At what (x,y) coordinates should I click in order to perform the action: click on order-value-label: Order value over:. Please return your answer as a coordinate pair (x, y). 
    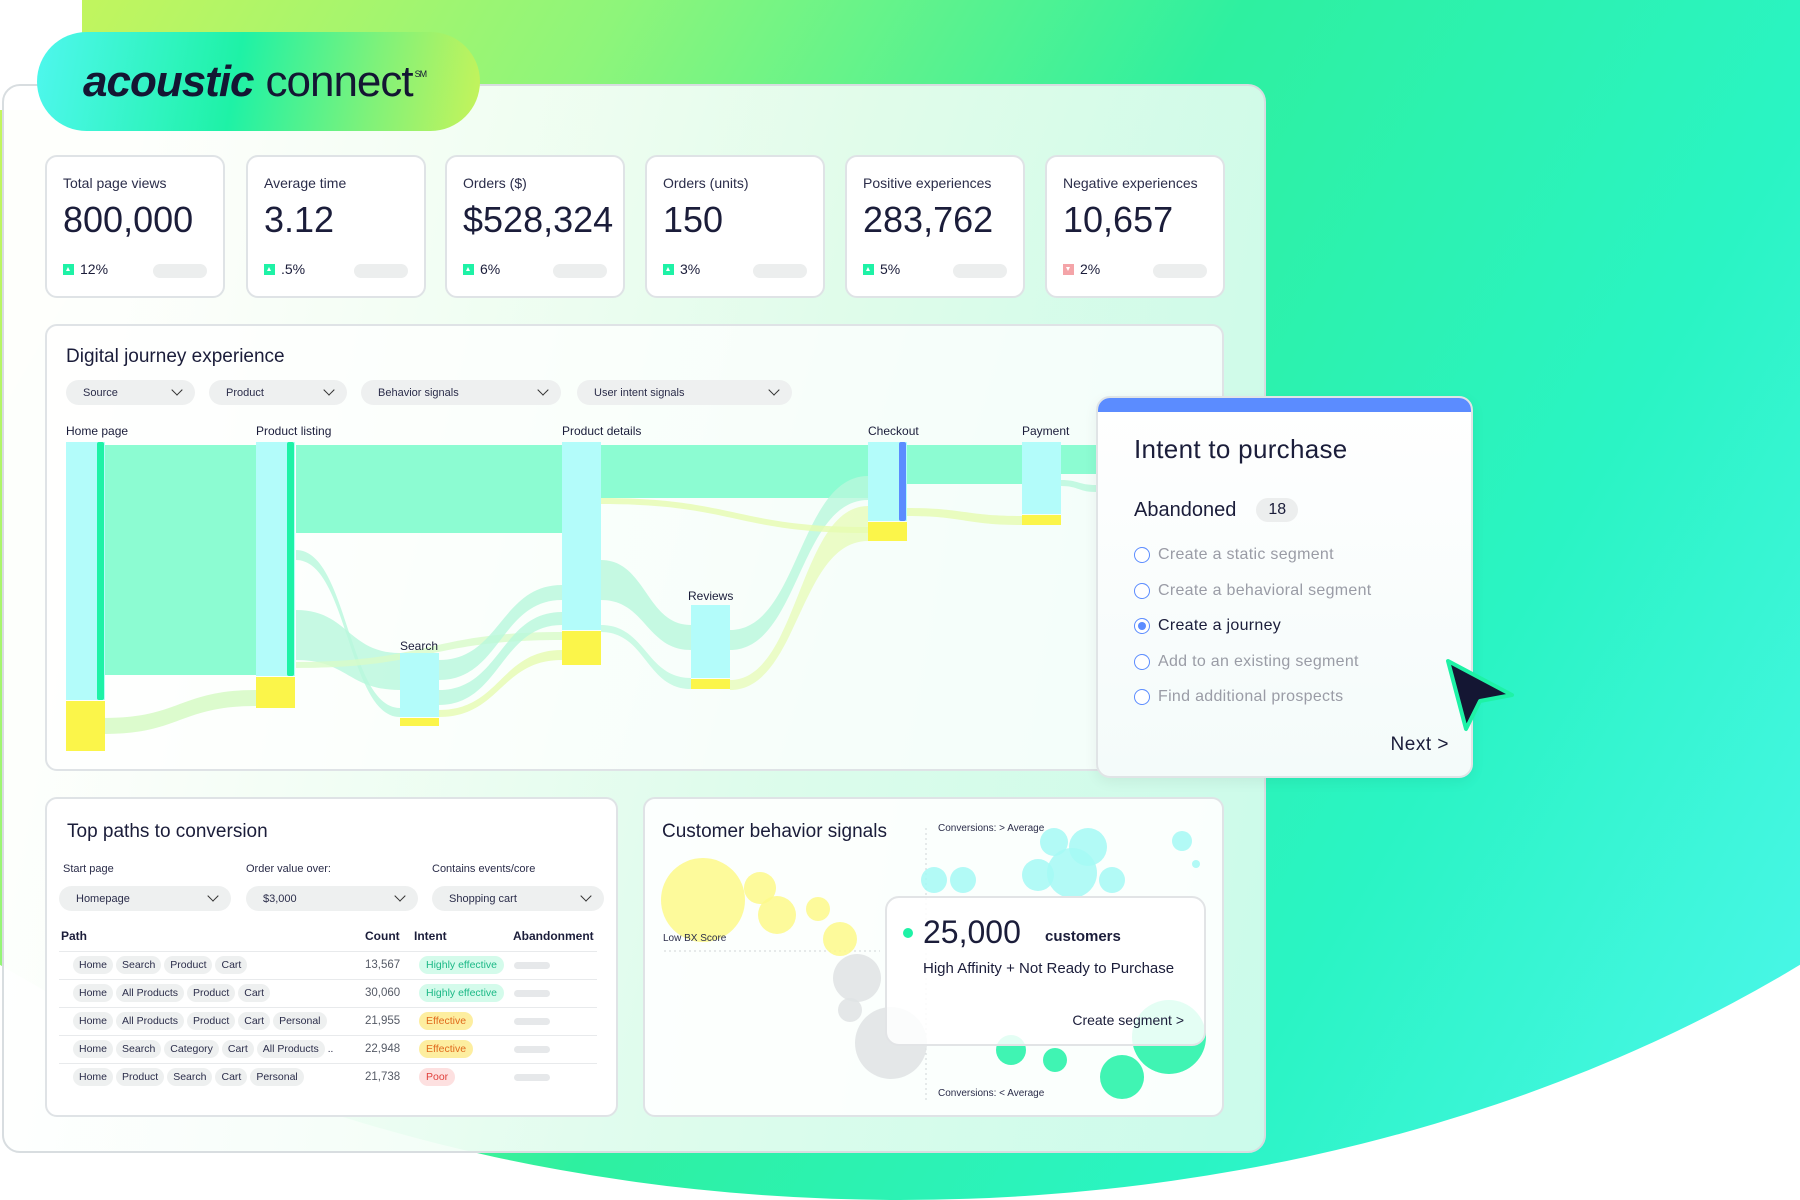
    Looking at the image, I should click on (288, 869).